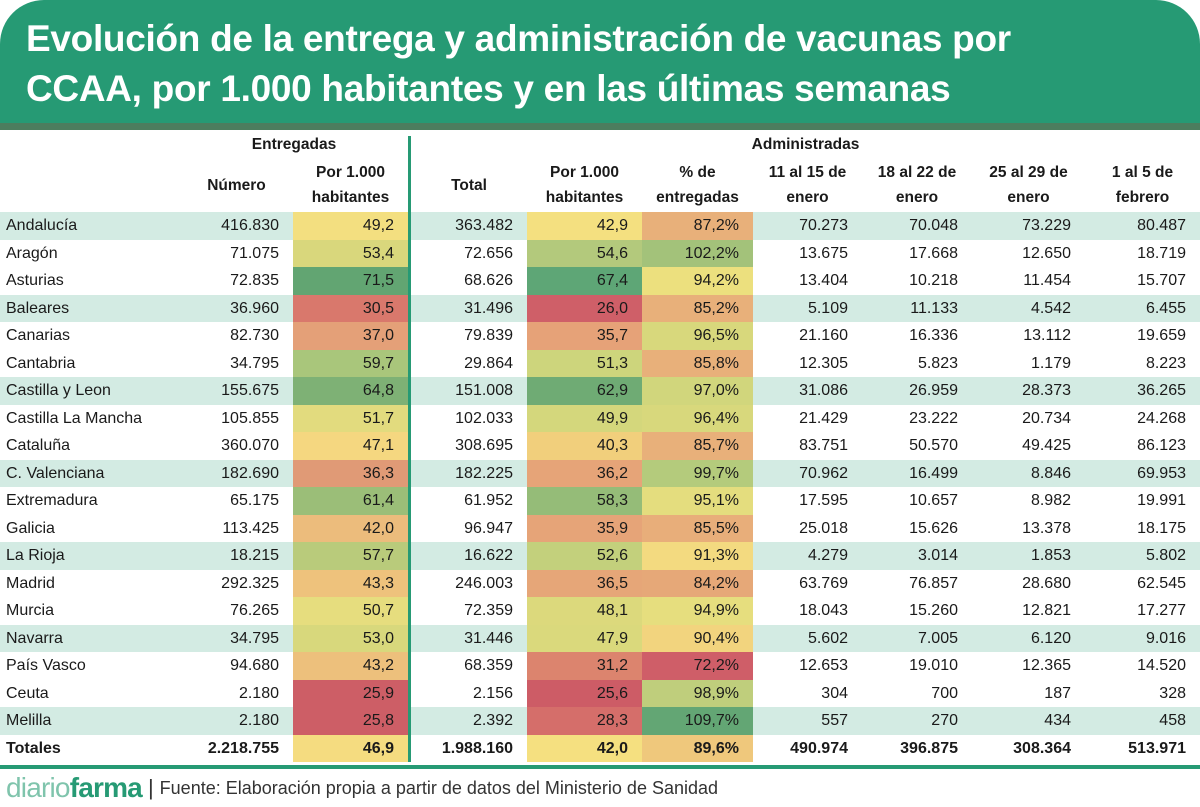 The width and height of the screenshot is (1200, 807). I want to click on value-cell: 57,7, so click(350, 556).